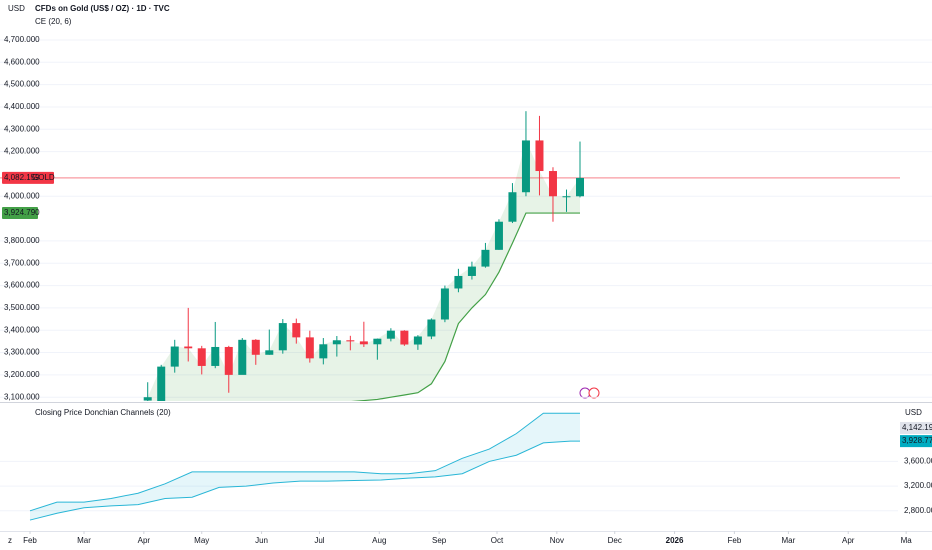  Describe the element at coordinates (22, 329) in the screenshot. I see `y-tick-label: 3,400.000` at that location.